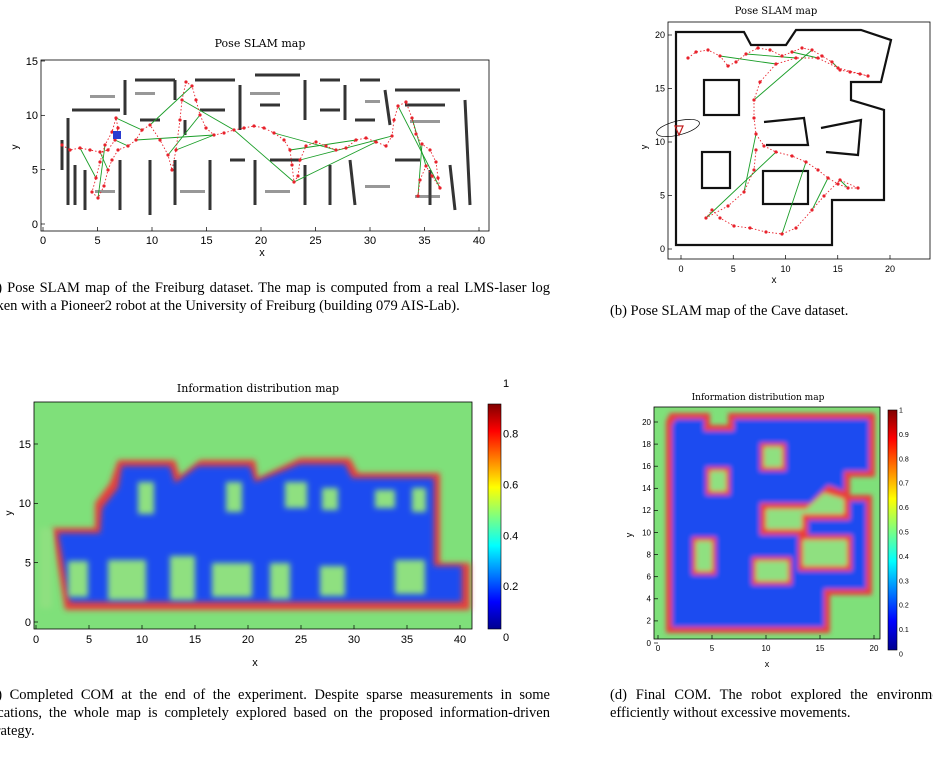  I want to click on figure-d-xtick-label: 10, so click(766, 648).